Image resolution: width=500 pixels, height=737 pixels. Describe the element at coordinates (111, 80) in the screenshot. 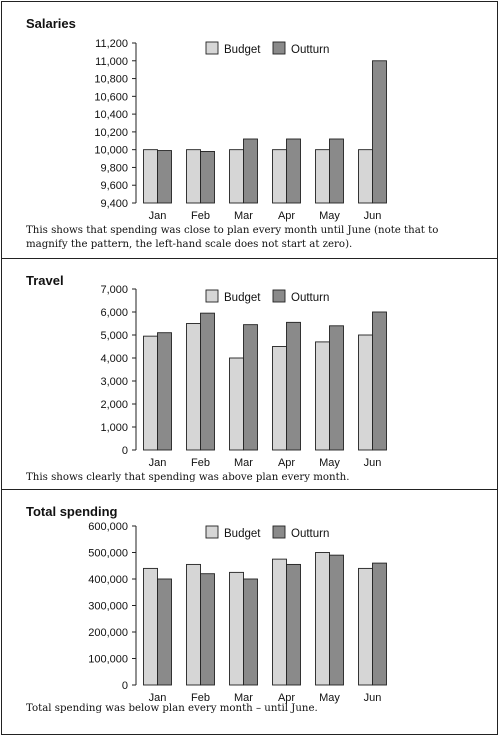

I see `y-tick-label: 10,800` at that location.